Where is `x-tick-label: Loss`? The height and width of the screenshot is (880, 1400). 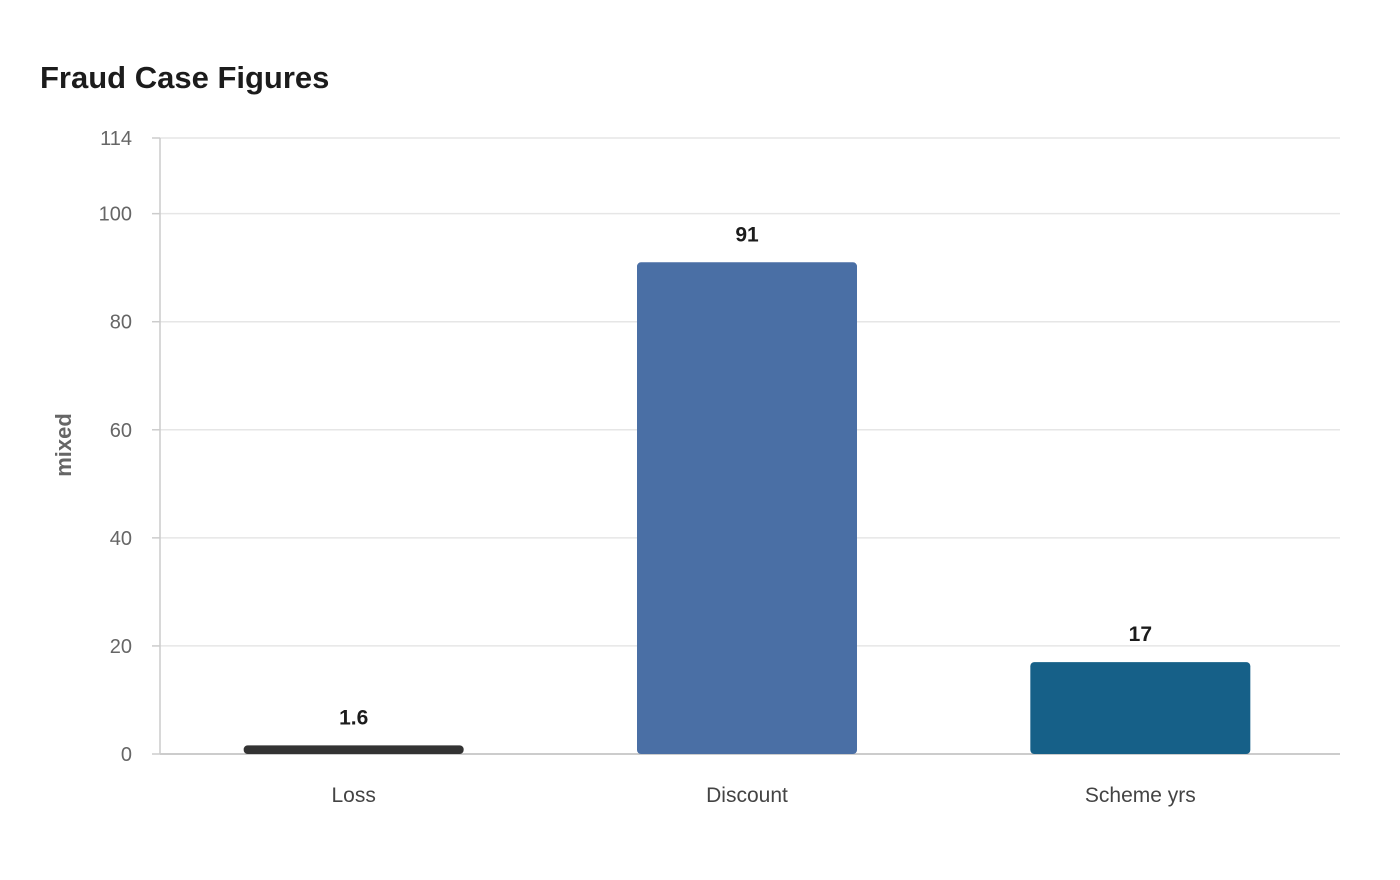
x-tick-label: Loss is located at coordinates (353, 795).